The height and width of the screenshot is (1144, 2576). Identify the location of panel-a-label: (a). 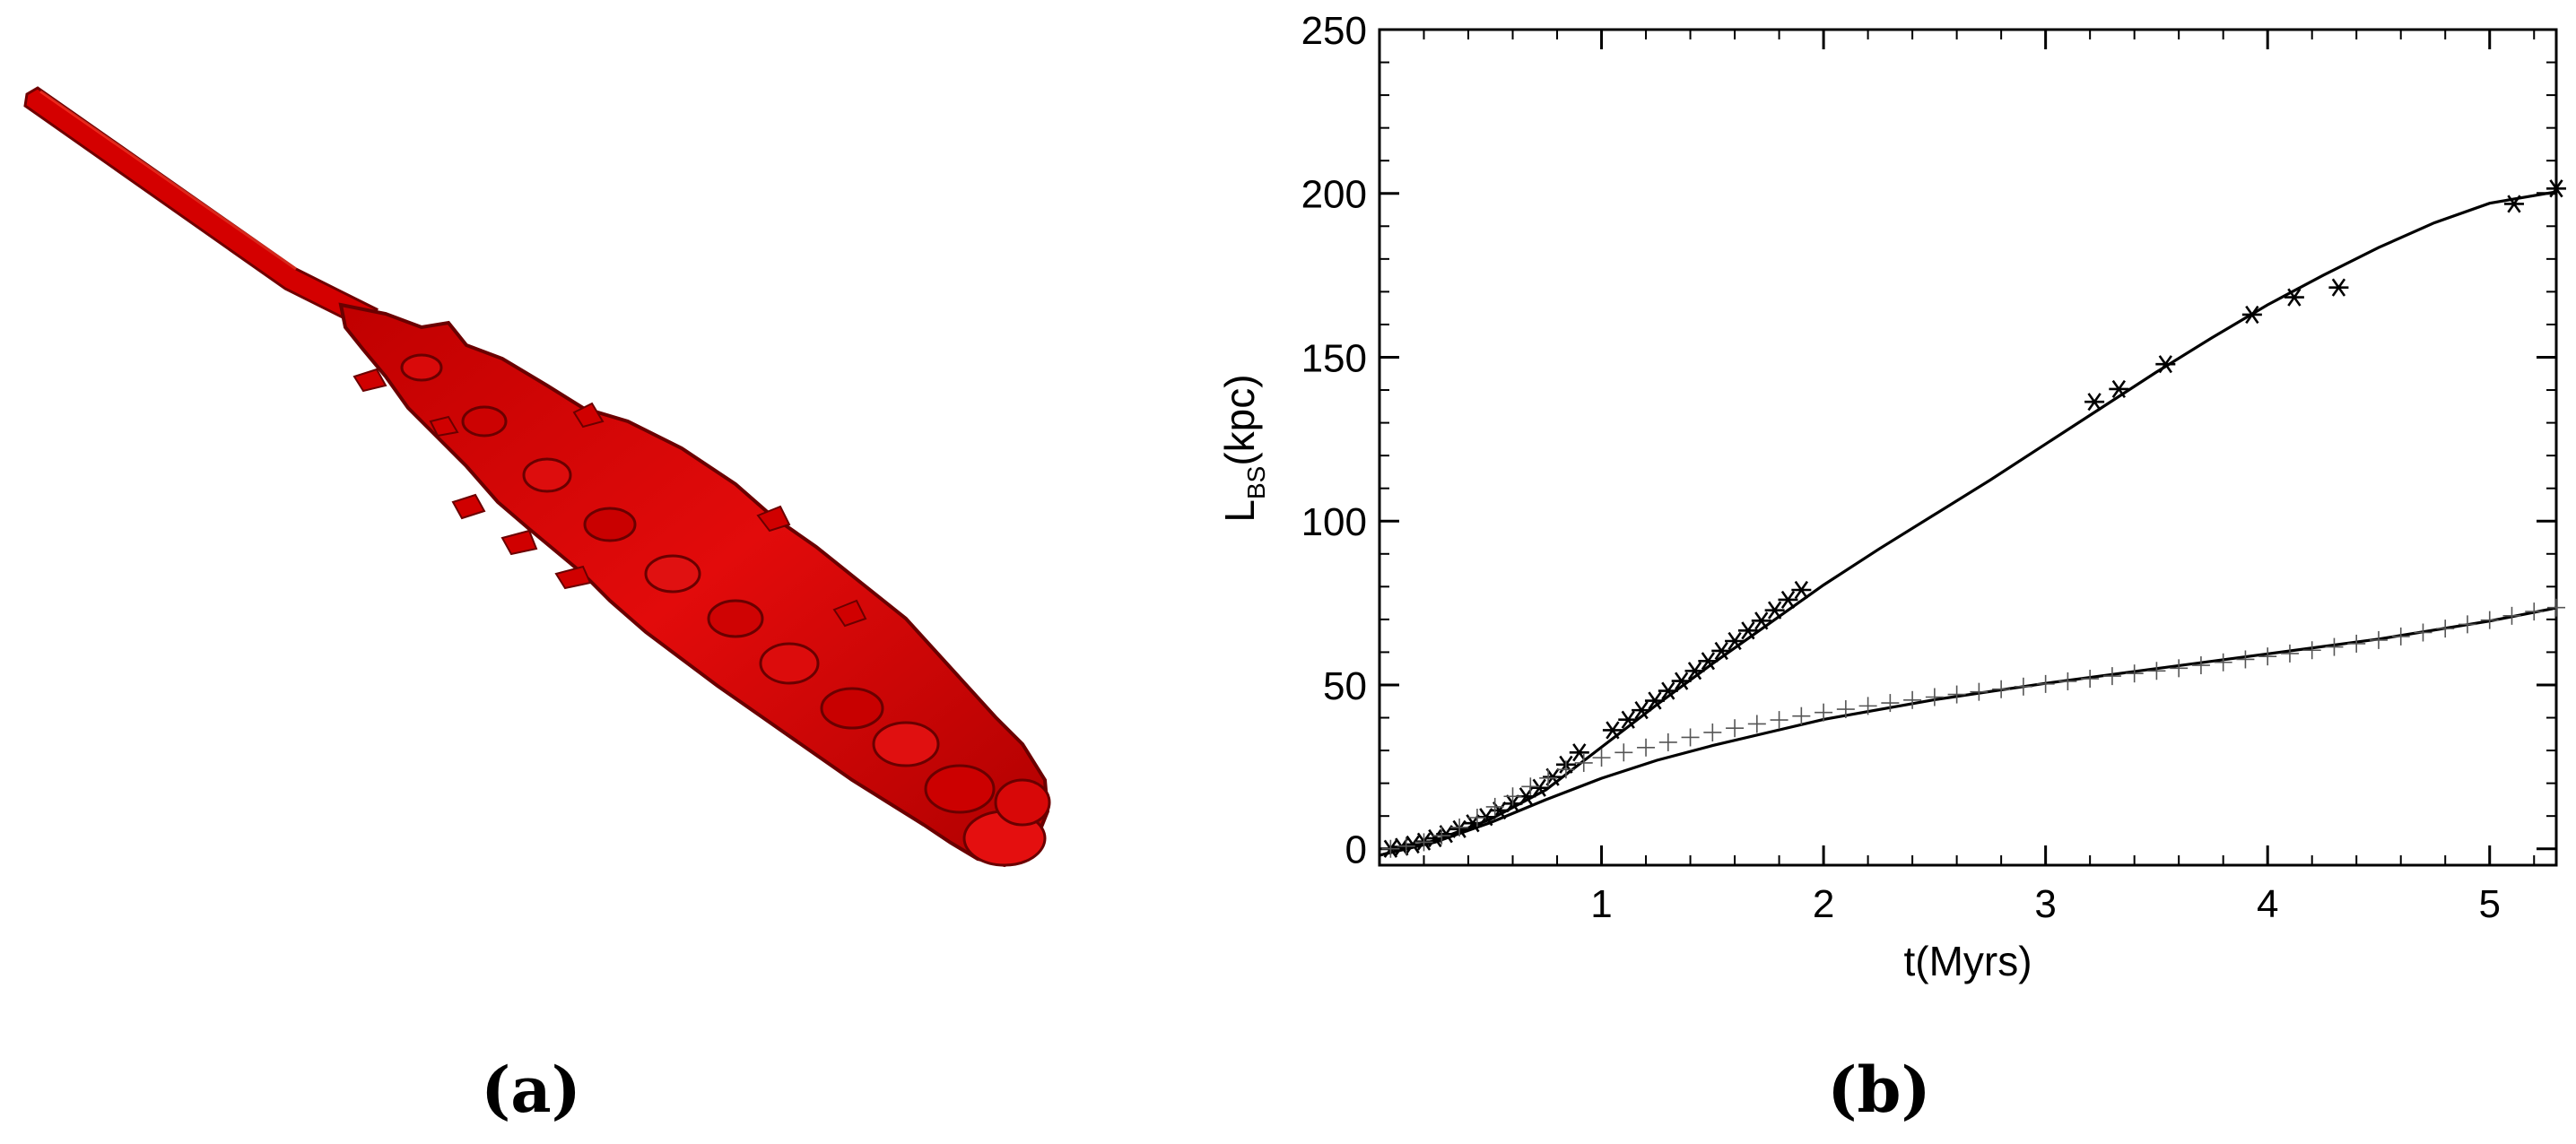
(531, 1090).